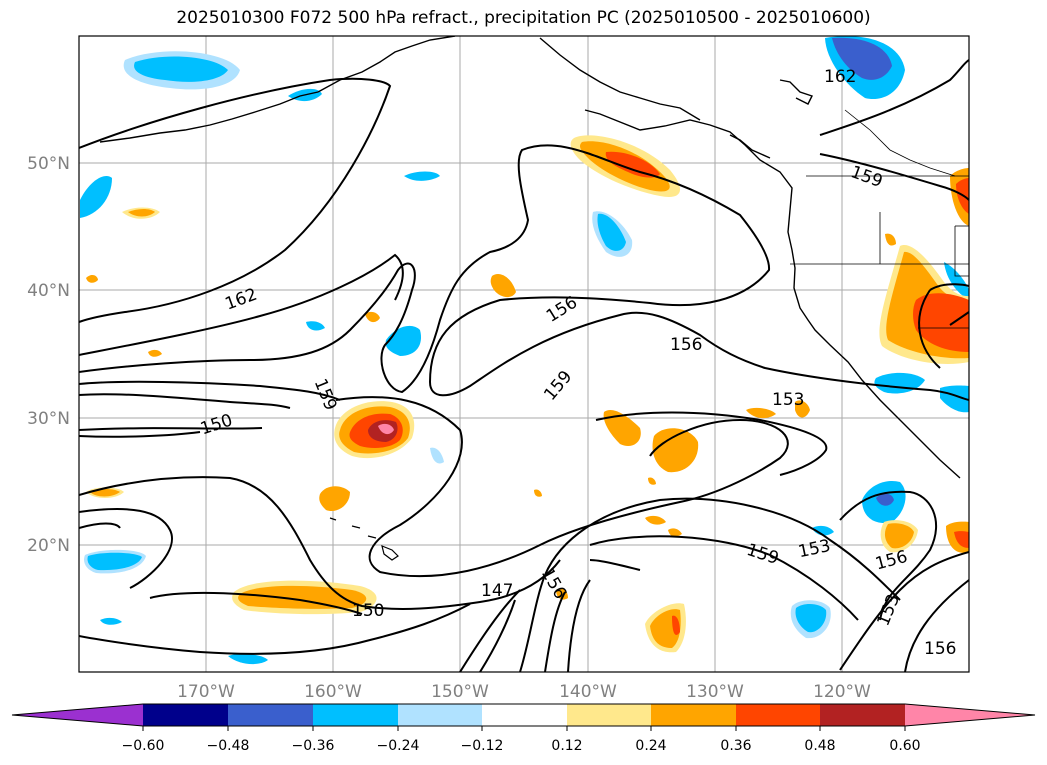 The height and width of the screenshot is (765, 1047). Describe the element at coordinates (313, 746) in the screenshot. I see `colorbar-tick: −0.36` at that location.